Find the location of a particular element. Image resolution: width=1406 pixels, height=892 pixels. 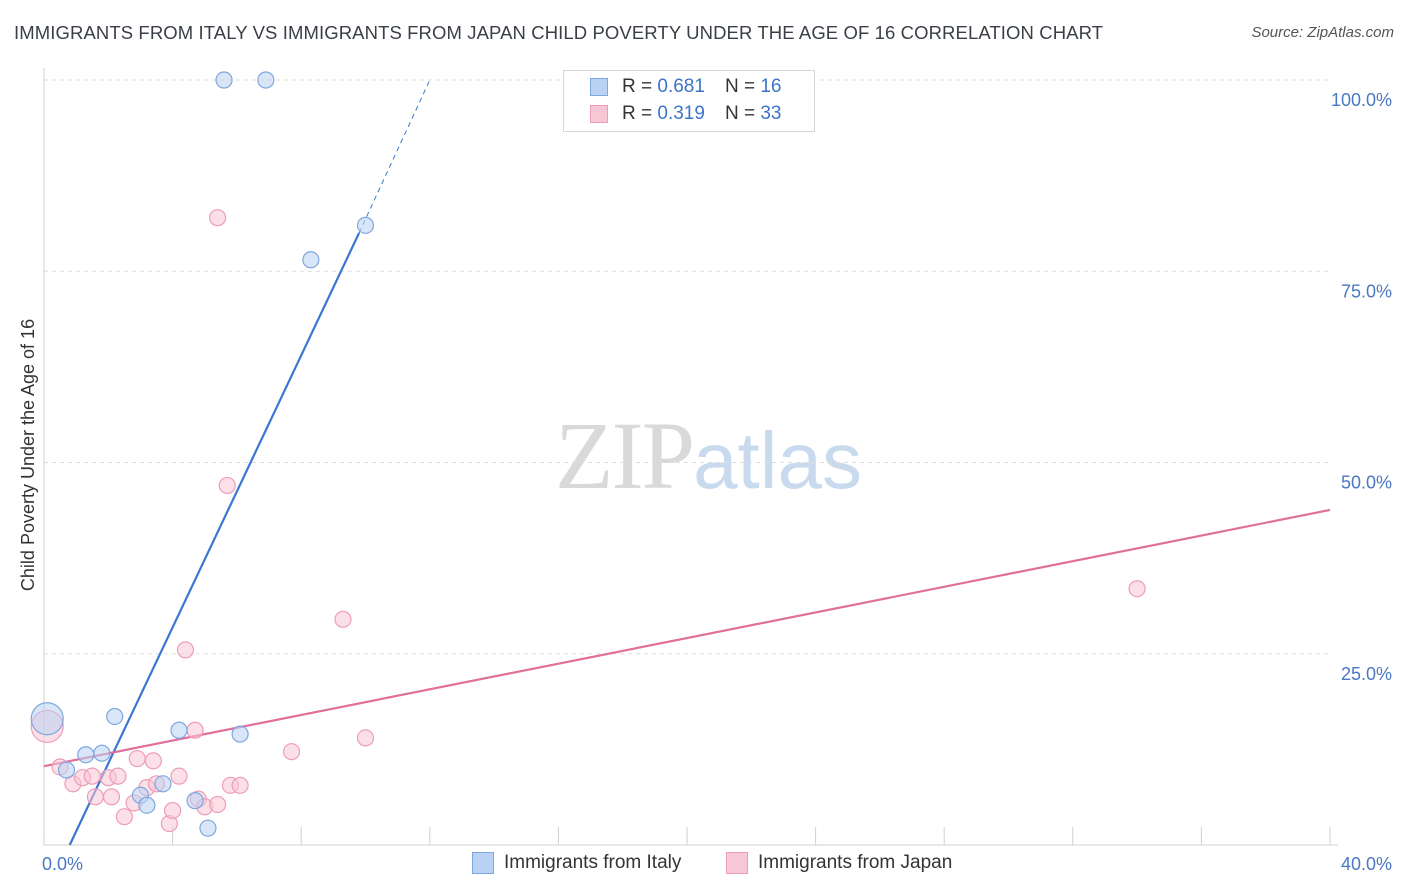

legend-japan-r-label: R = is located at coordinates (637, 113).